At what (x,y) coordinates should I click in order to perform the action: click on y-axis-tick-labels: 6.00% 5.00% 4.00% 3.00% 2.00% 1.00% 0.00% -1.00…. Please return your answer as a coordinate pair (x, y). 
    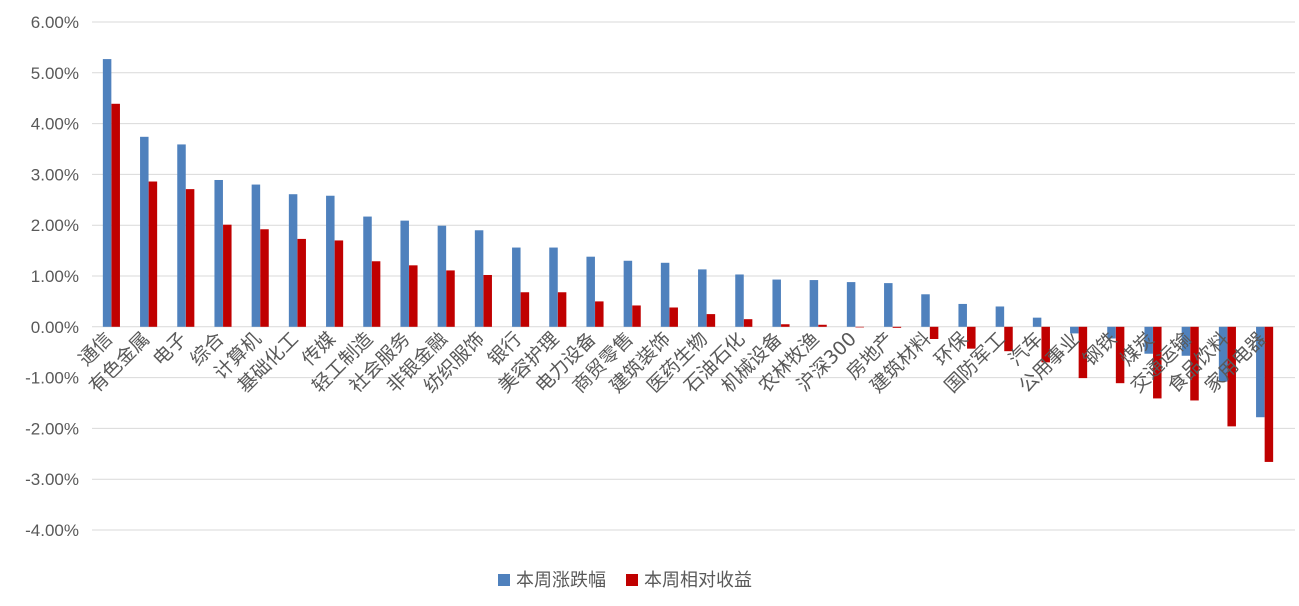
    Looking at the image, I should click on (52, 276).